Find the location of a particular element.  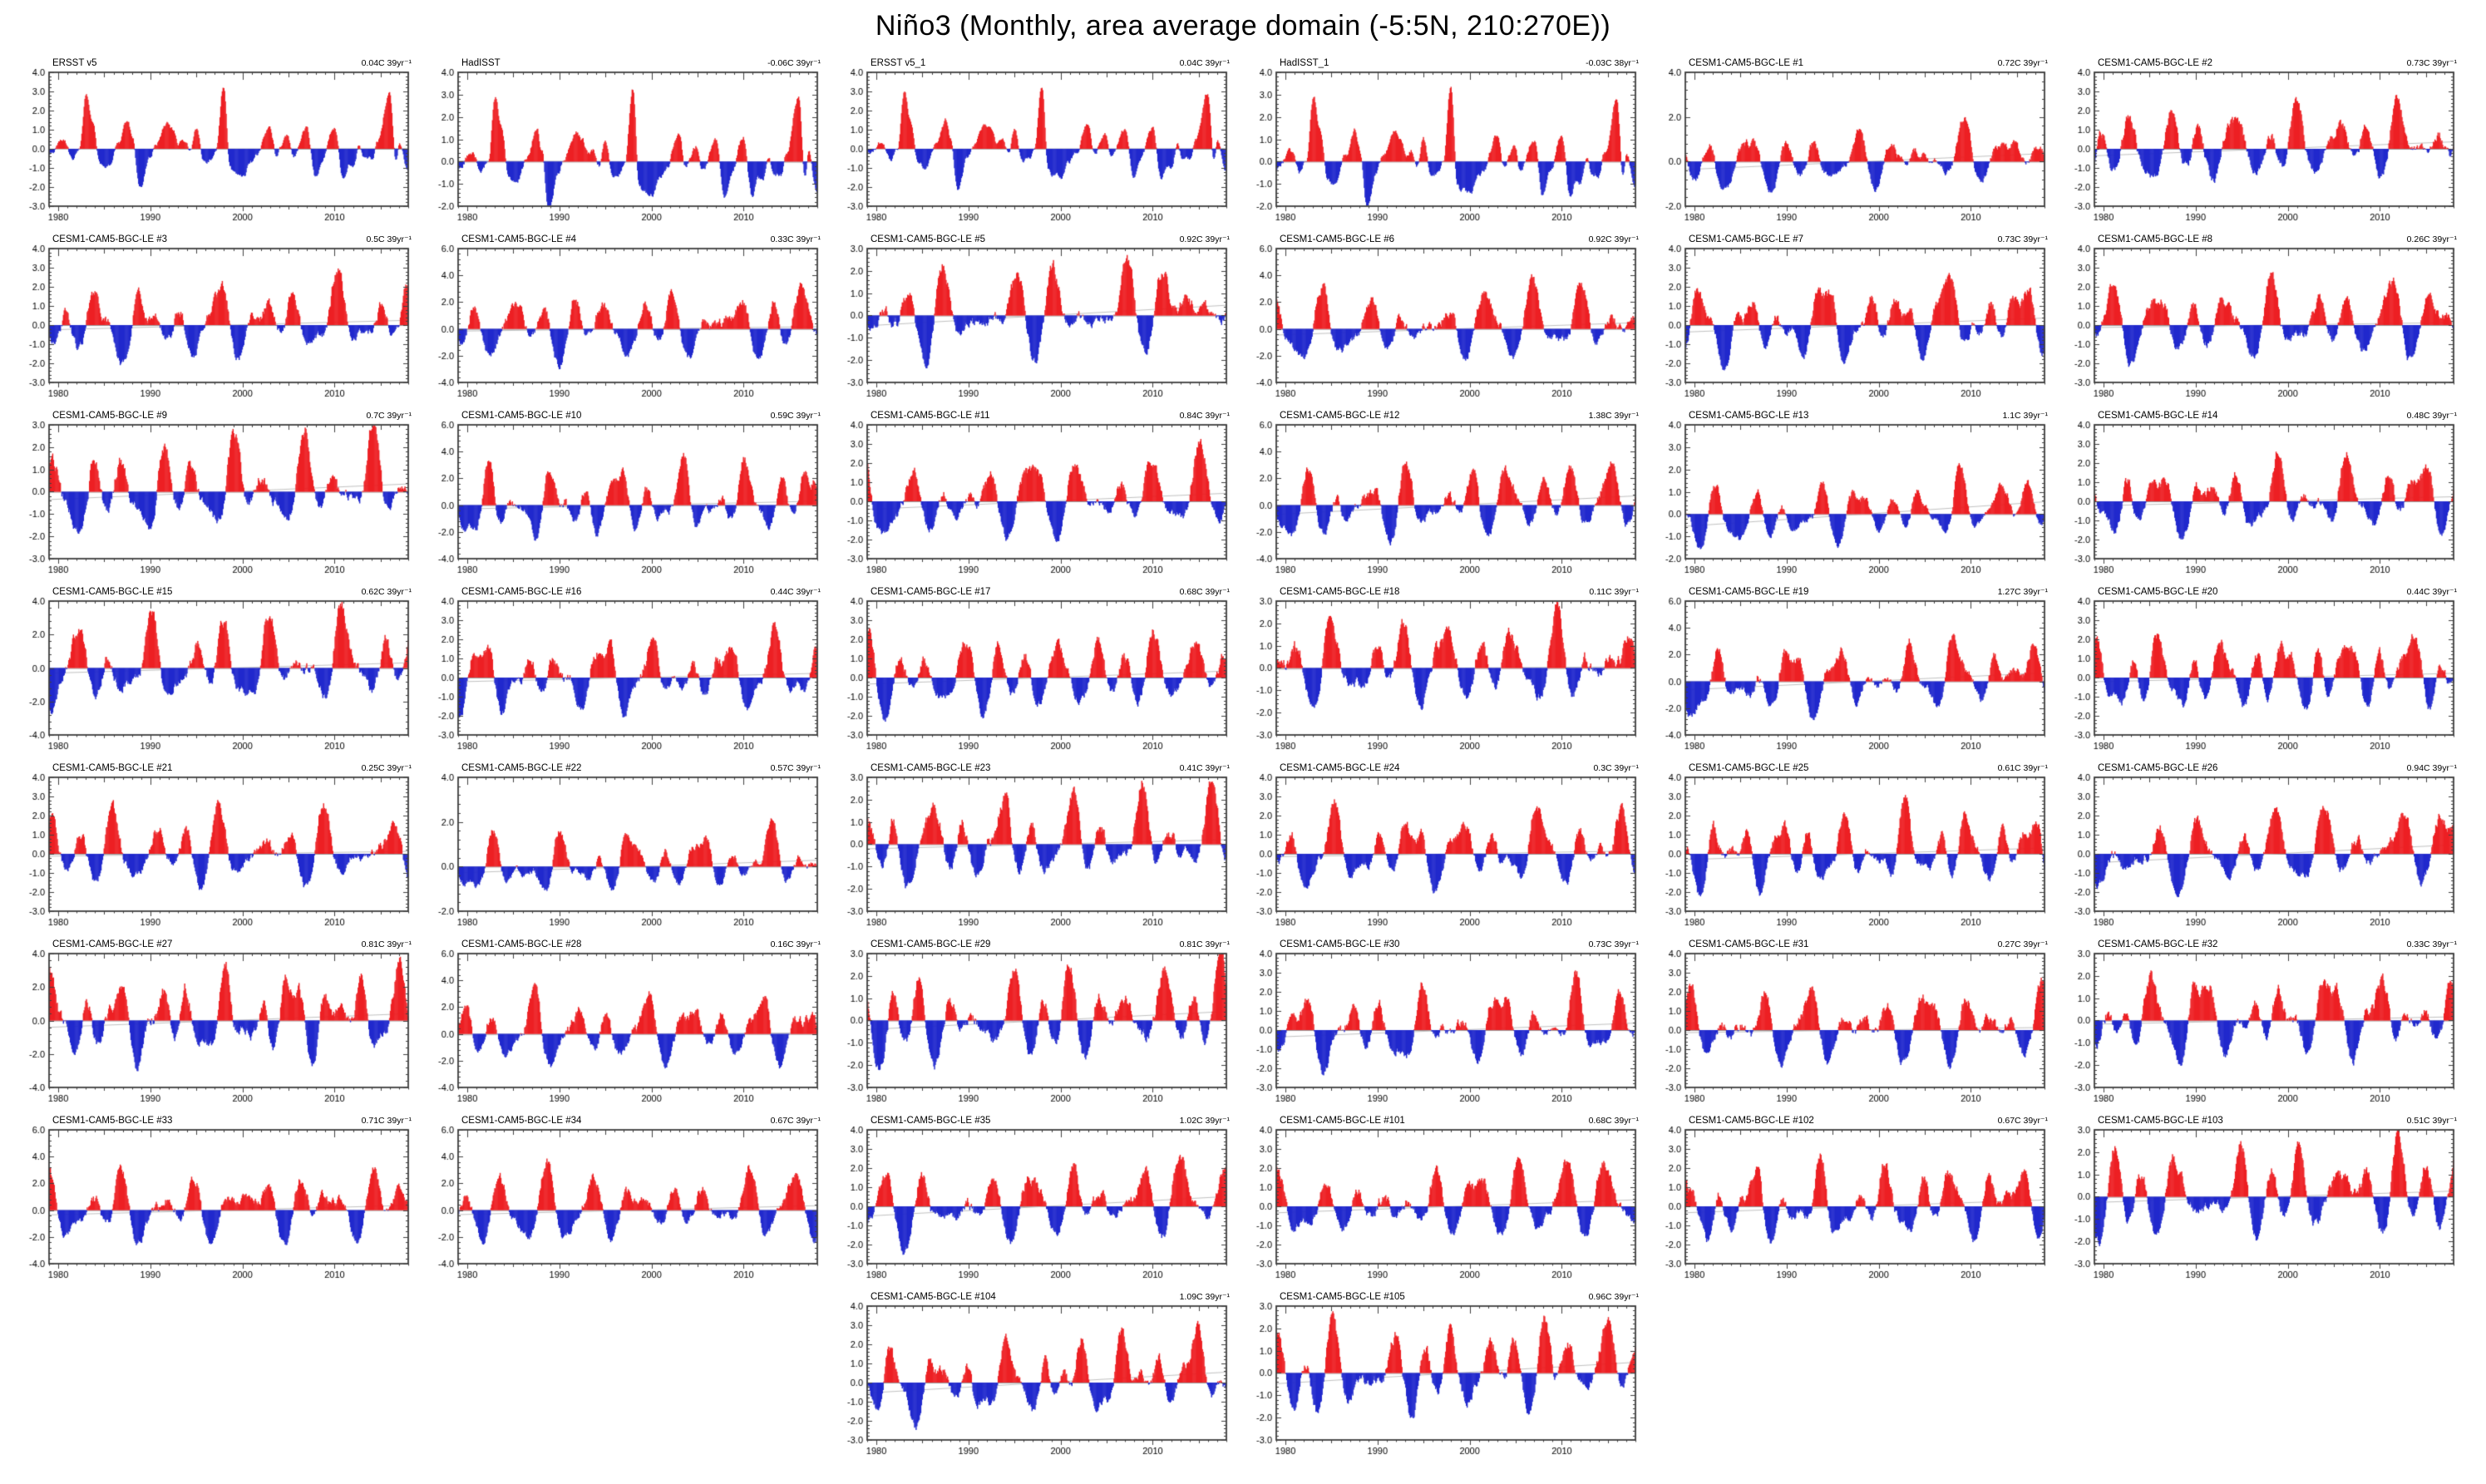

panel-cesm1-cam5-bgc-le-35: CESM1-CAM5-BGC-LE #35 1.02C 39yr⁻¹ is located at coordinates (1038, 1197).